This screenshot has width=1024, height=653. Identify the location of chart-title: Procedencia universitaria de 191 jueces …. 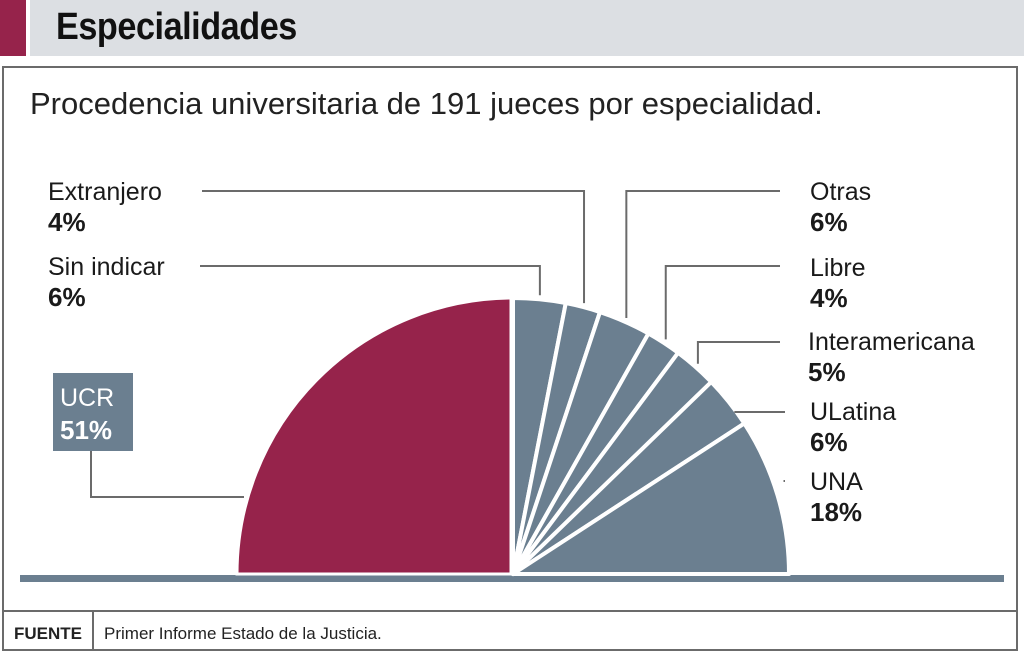
(426, 103).